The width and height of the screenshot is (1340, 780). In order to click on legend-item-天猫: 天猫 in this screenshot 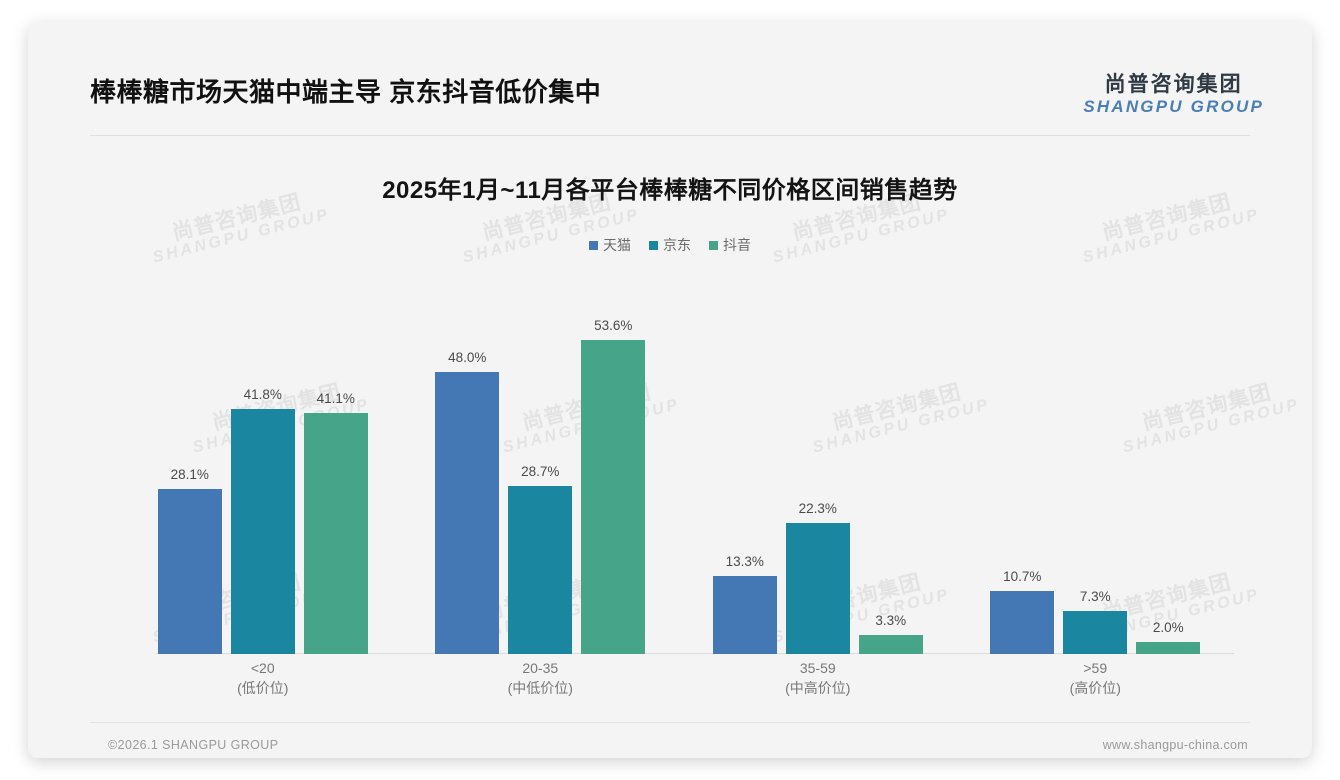, I will do `click(610, 245)`.